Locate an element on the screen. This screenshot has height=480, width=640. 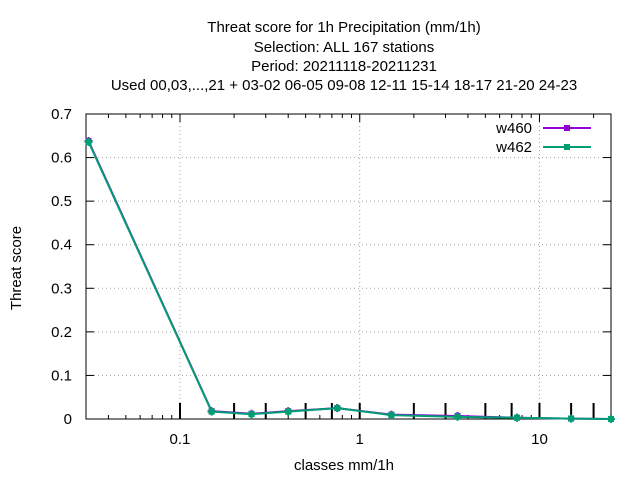
y-tick-label: 0.5 is located at coordinates (61, 201).